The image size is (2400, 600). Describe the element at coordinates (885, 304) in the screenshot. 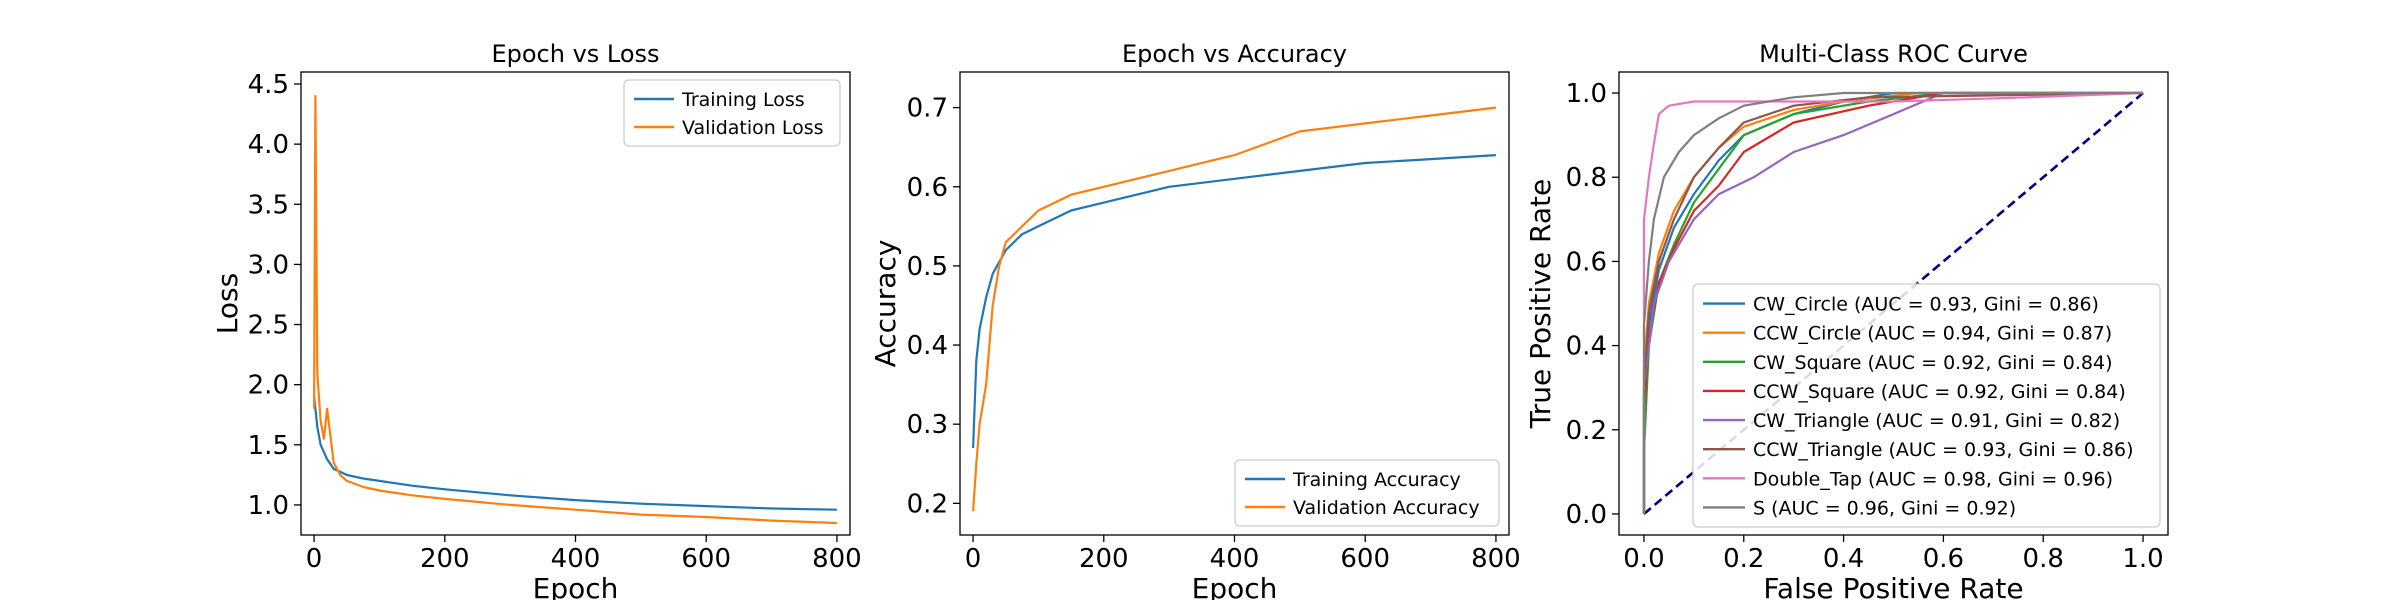

I see `y-axis-label: Accuracy` at that location.